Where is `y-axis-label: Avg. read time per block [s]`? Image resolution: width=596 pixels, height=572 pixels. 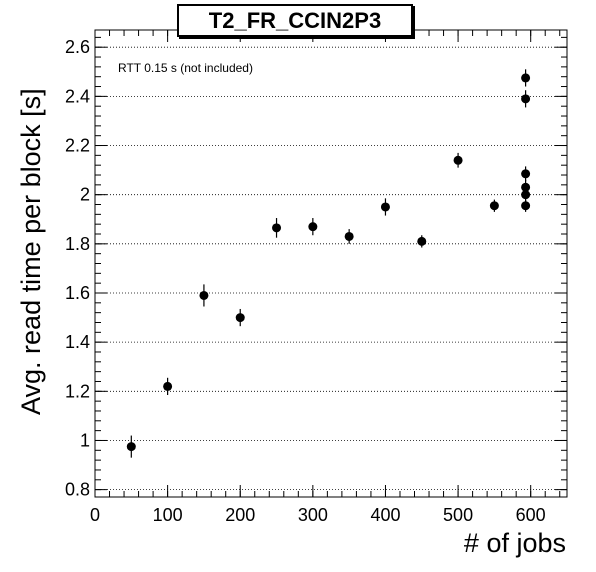 y-axis-label: Avg. read time per block [s] is located at coordinates (31, 251).